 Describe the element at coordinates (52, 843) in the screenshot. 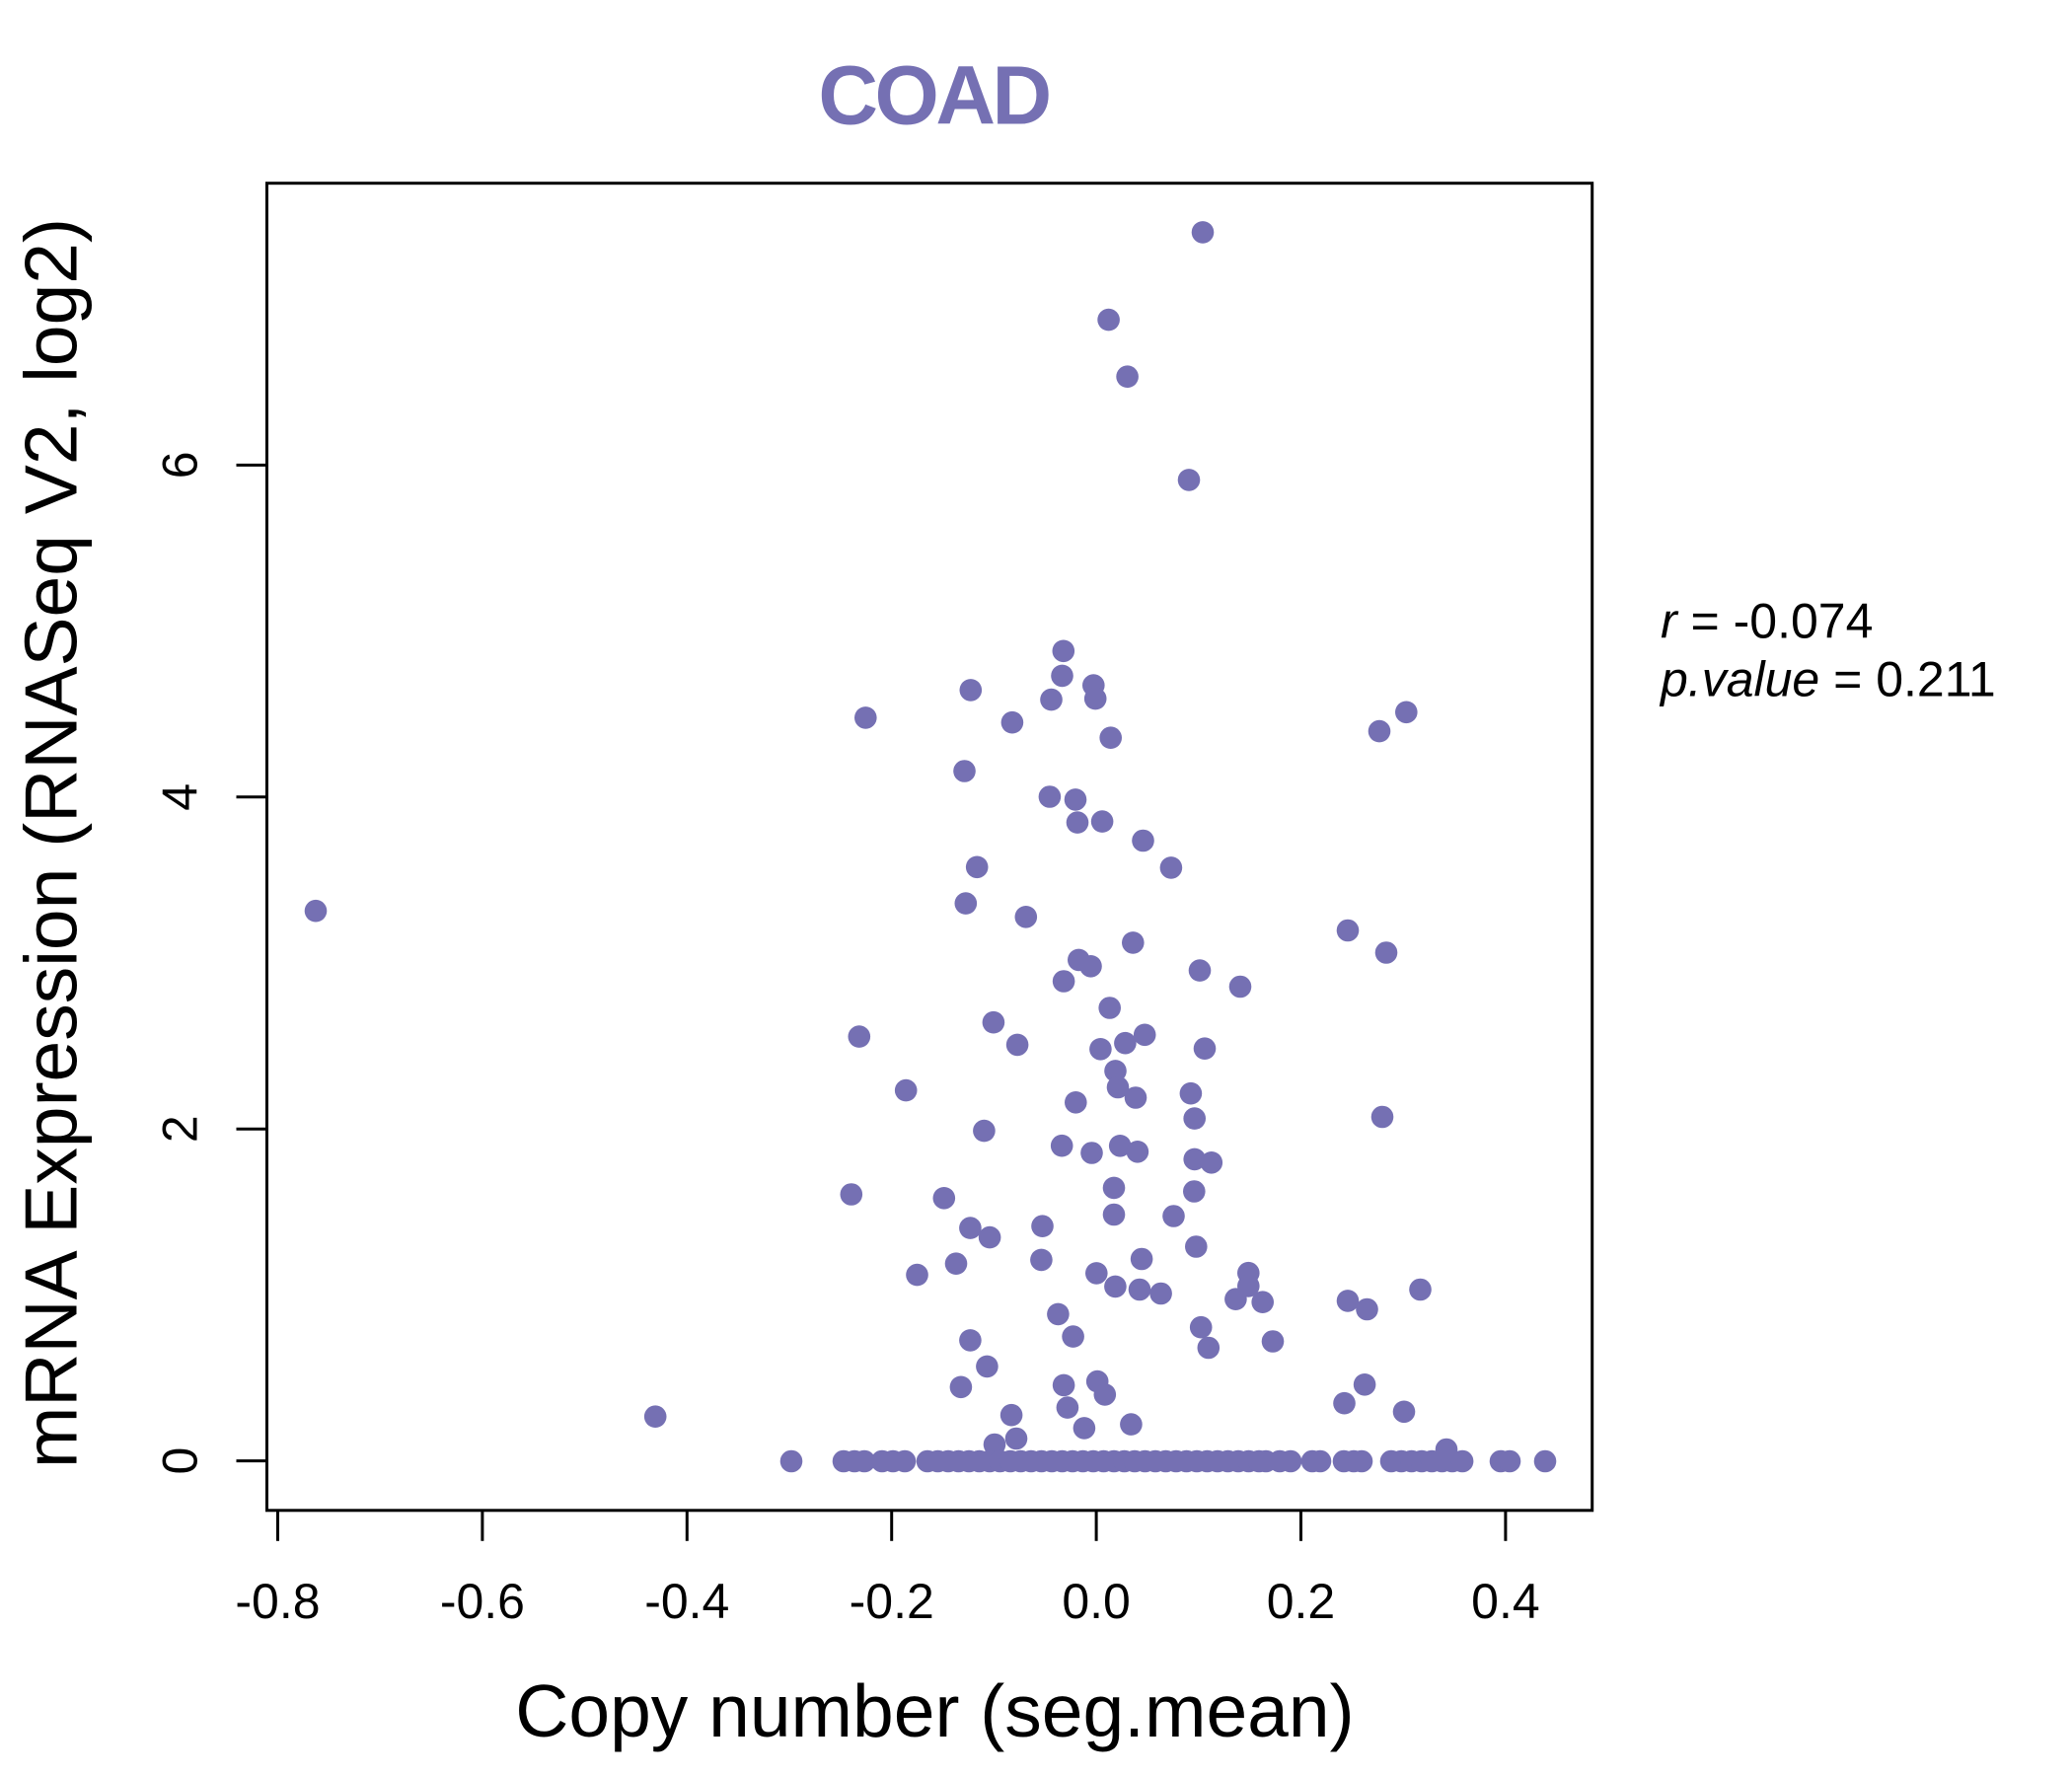

I see `svg-text:mRNA Expression (RNASeq V2, lo: mRNA Expression (RNASeq V2, log2)` at that location.